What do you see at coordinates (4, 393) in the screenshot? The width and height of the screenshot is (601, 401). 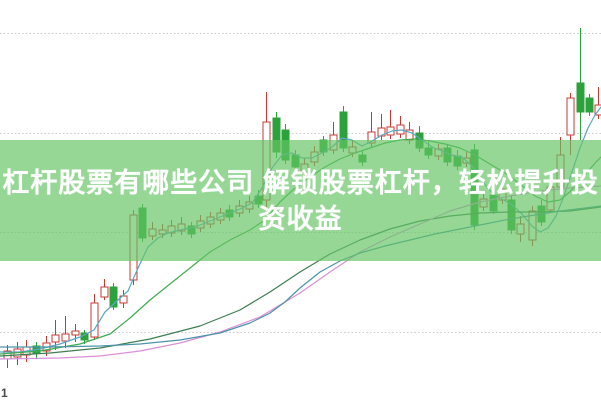 I see `x-axis-label: 1` at bounding box center [4, 393].